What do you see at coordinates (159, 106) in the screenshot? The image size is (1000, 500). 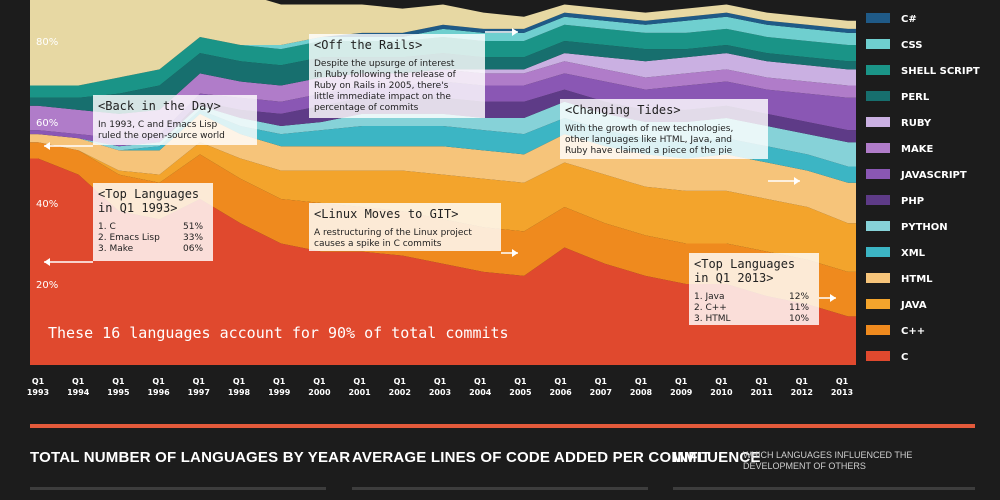 I see `annotation-title: <Back in the Day>` at bounding box center [159, 106].